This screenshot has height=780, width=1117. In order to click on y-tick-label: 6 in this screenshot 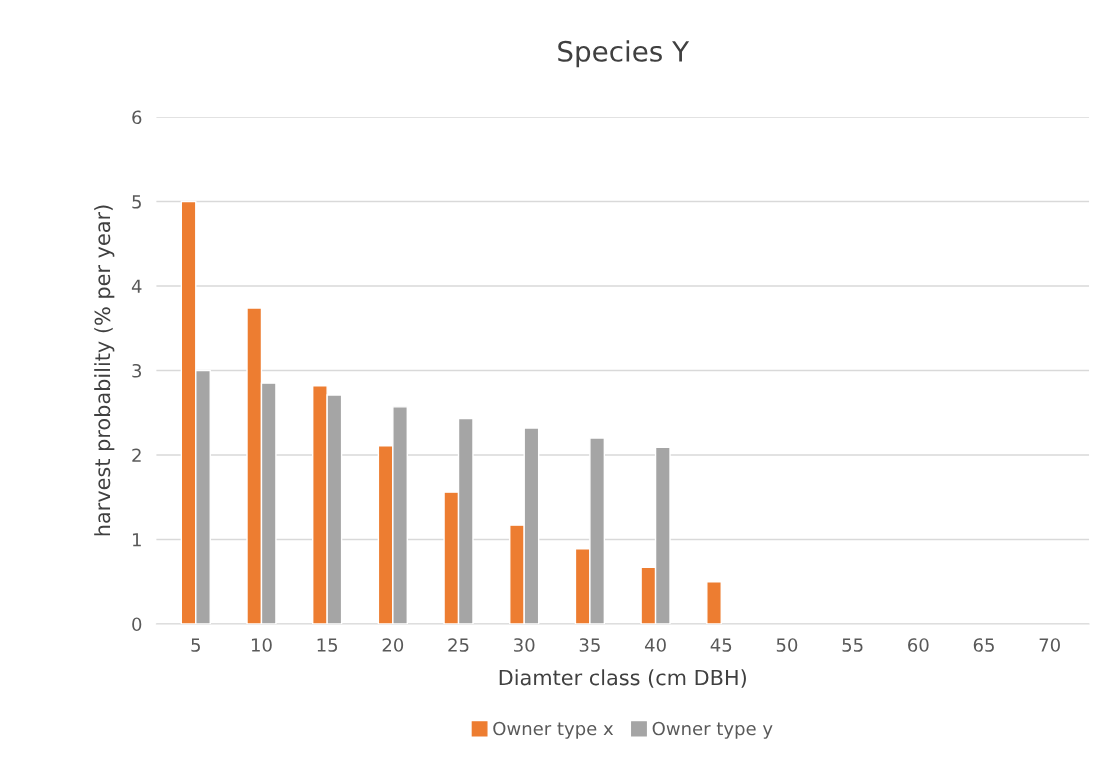, I will do `click(137, 117)`.